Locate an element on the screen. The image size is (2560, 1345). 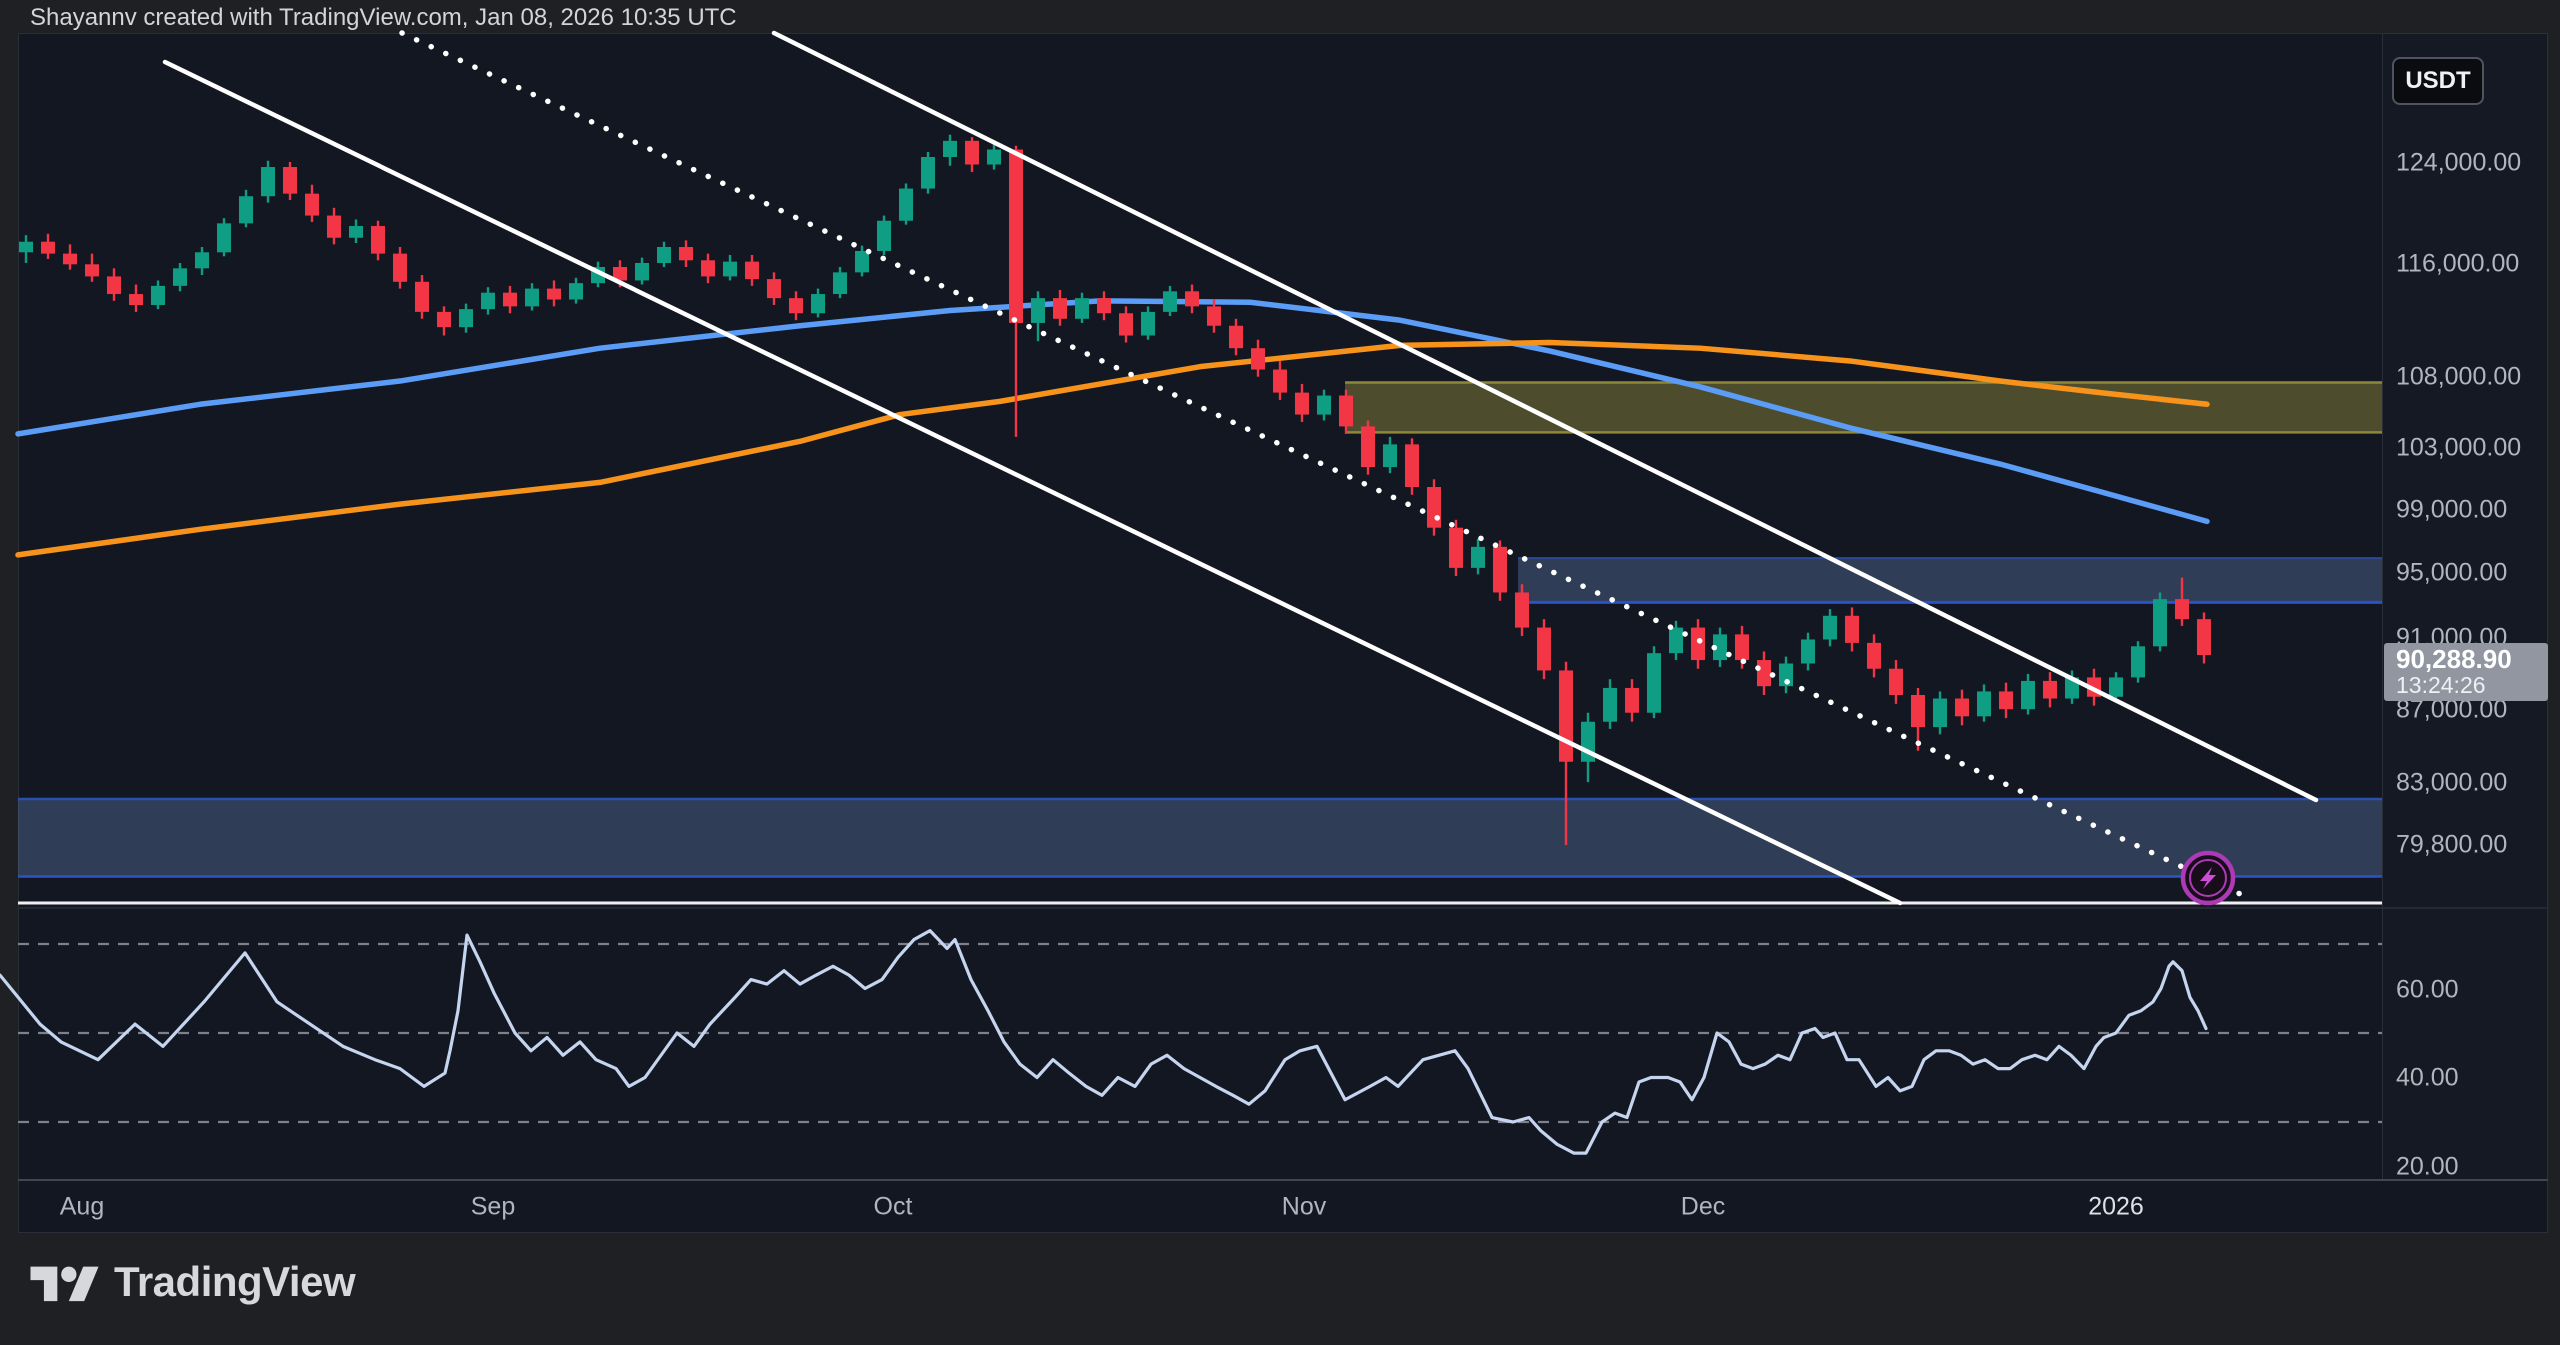
time-axis-label: 2026 is located at coordinates (2116, 1206).